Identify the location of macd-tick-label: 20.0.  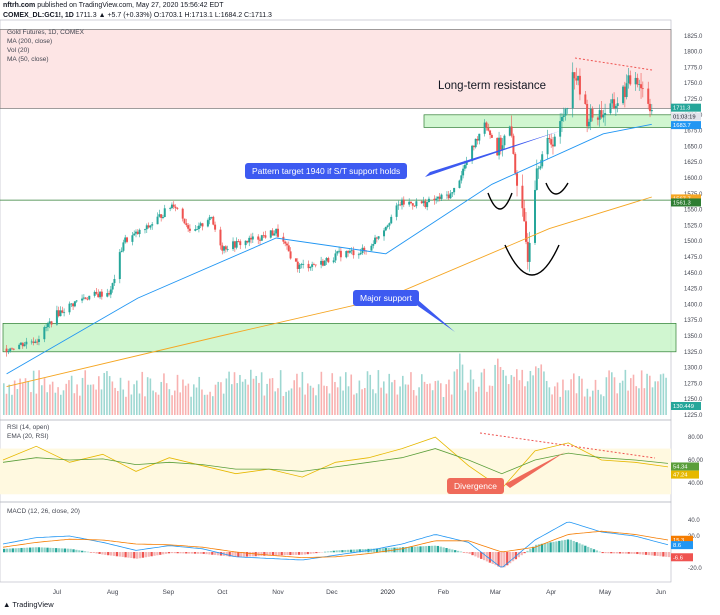
(694, 537).